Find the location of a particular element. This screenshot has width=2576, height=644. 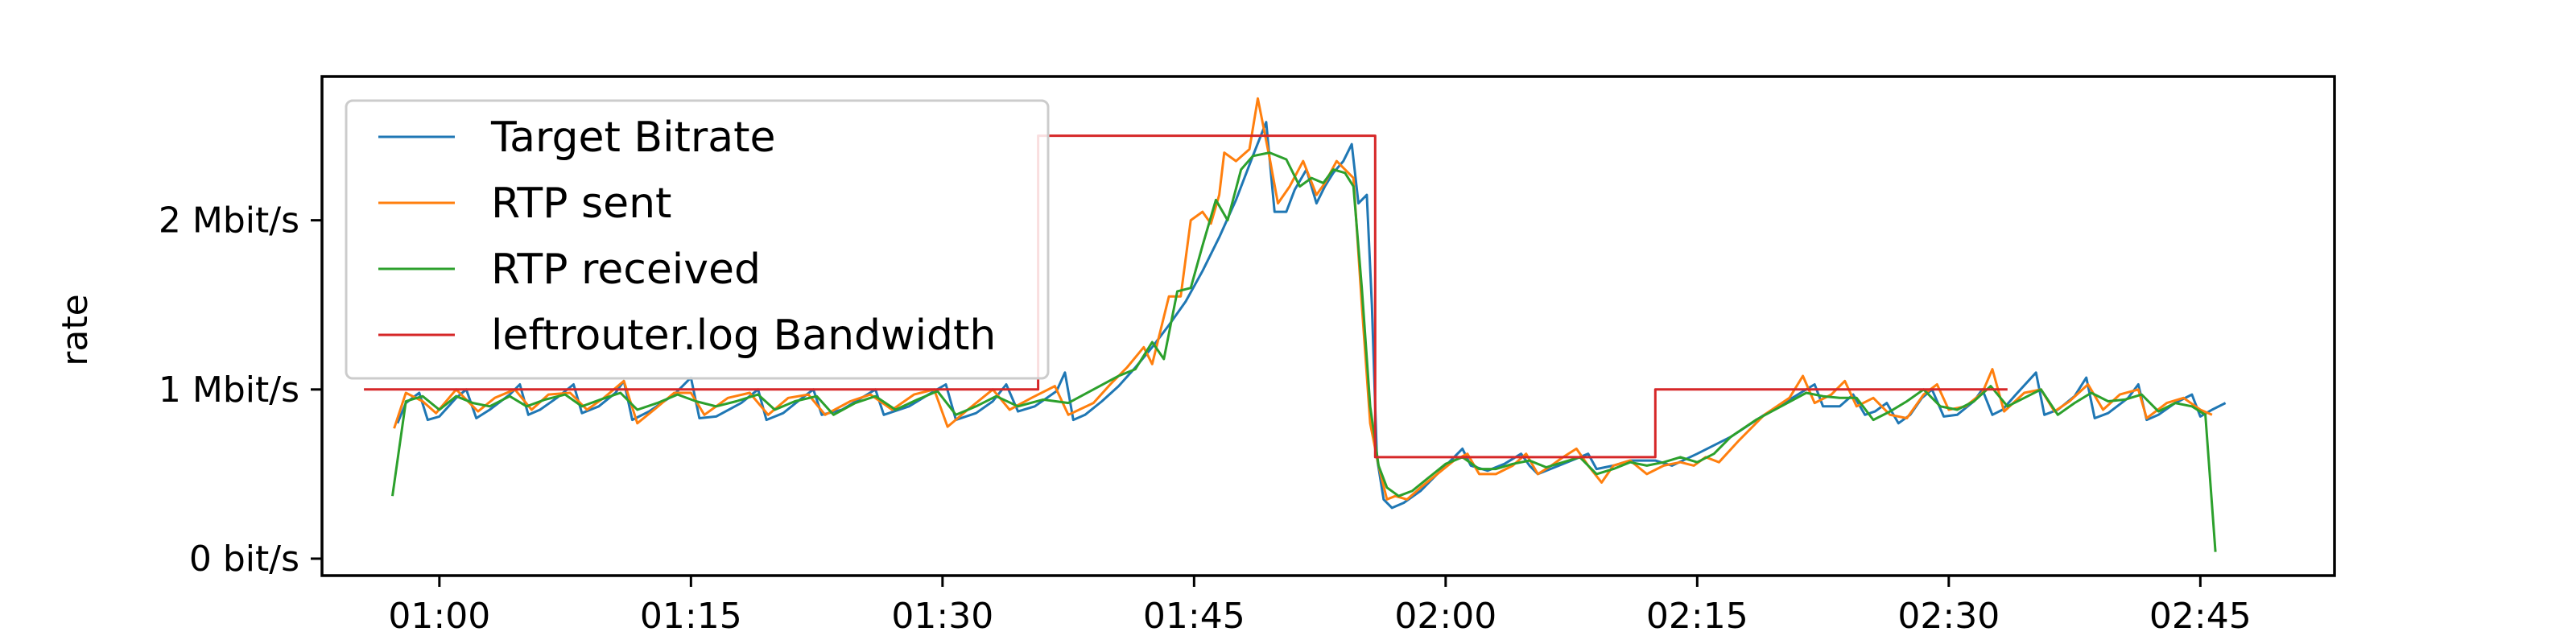

x-tick-label: 01:45 is located at coordinates (1194, 616).